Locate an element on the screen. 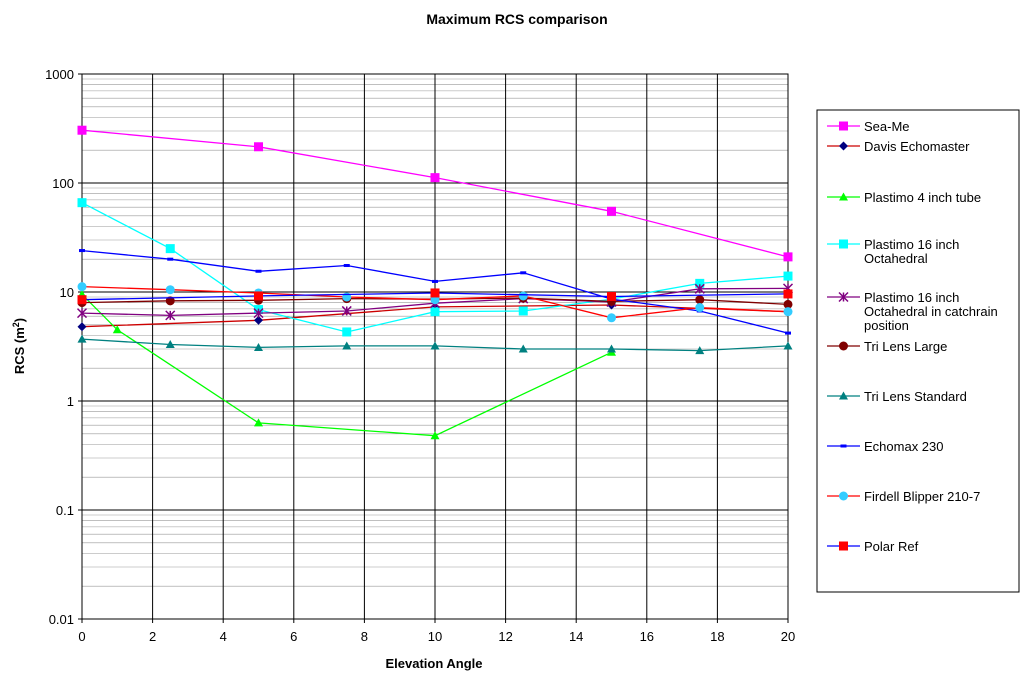 This screenshot has height=677, width=1030. x-tick-label: 14 is located at coordinates (576, 636).